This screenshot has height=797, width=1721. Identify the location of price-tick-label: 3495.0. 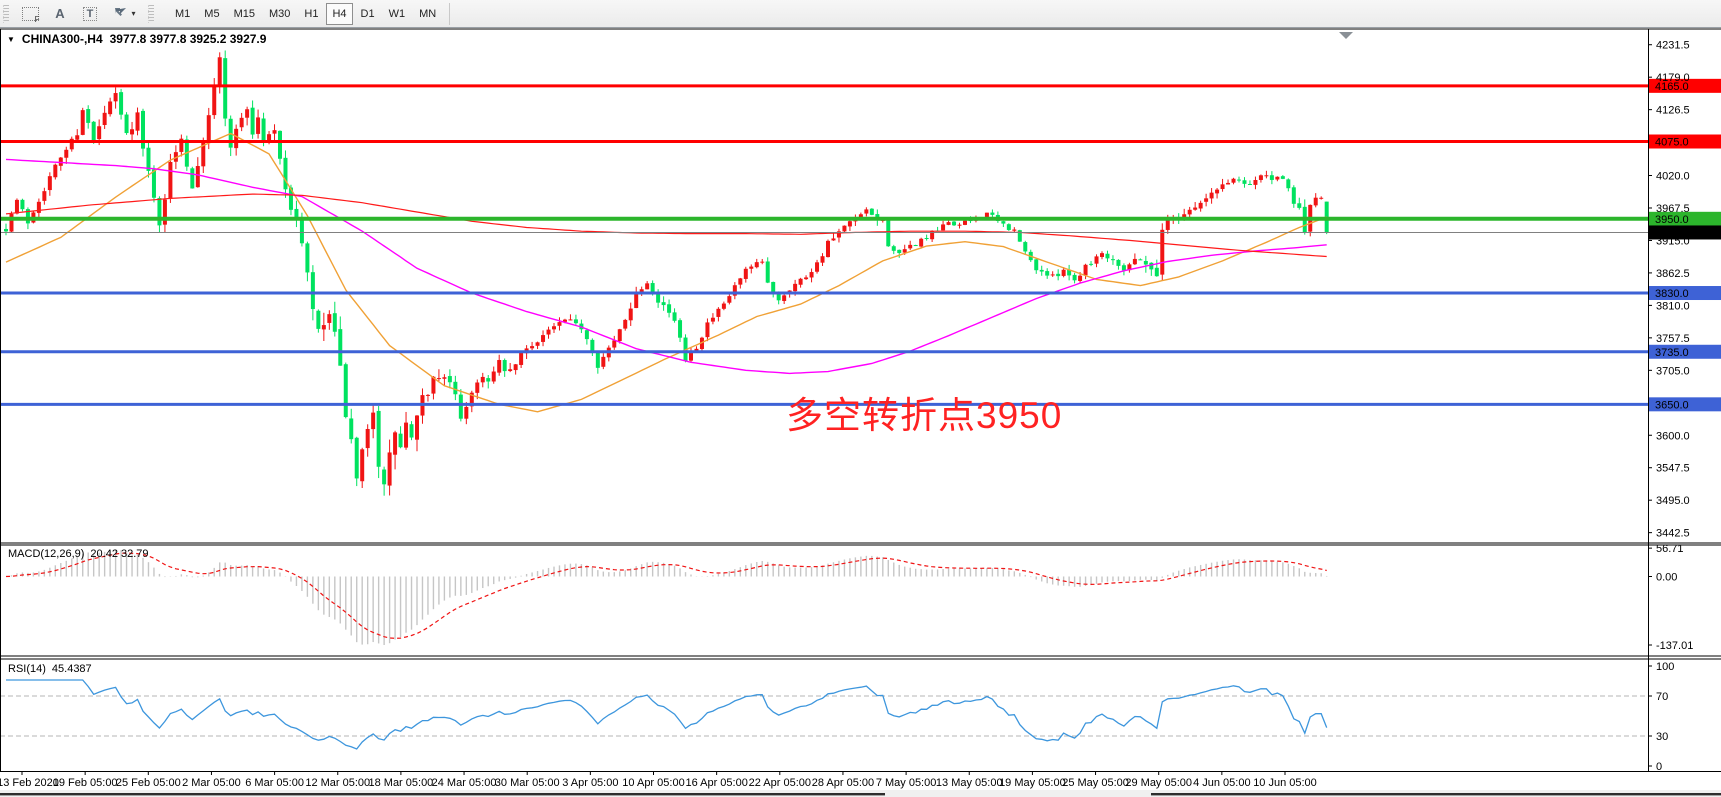
(1673, 501).